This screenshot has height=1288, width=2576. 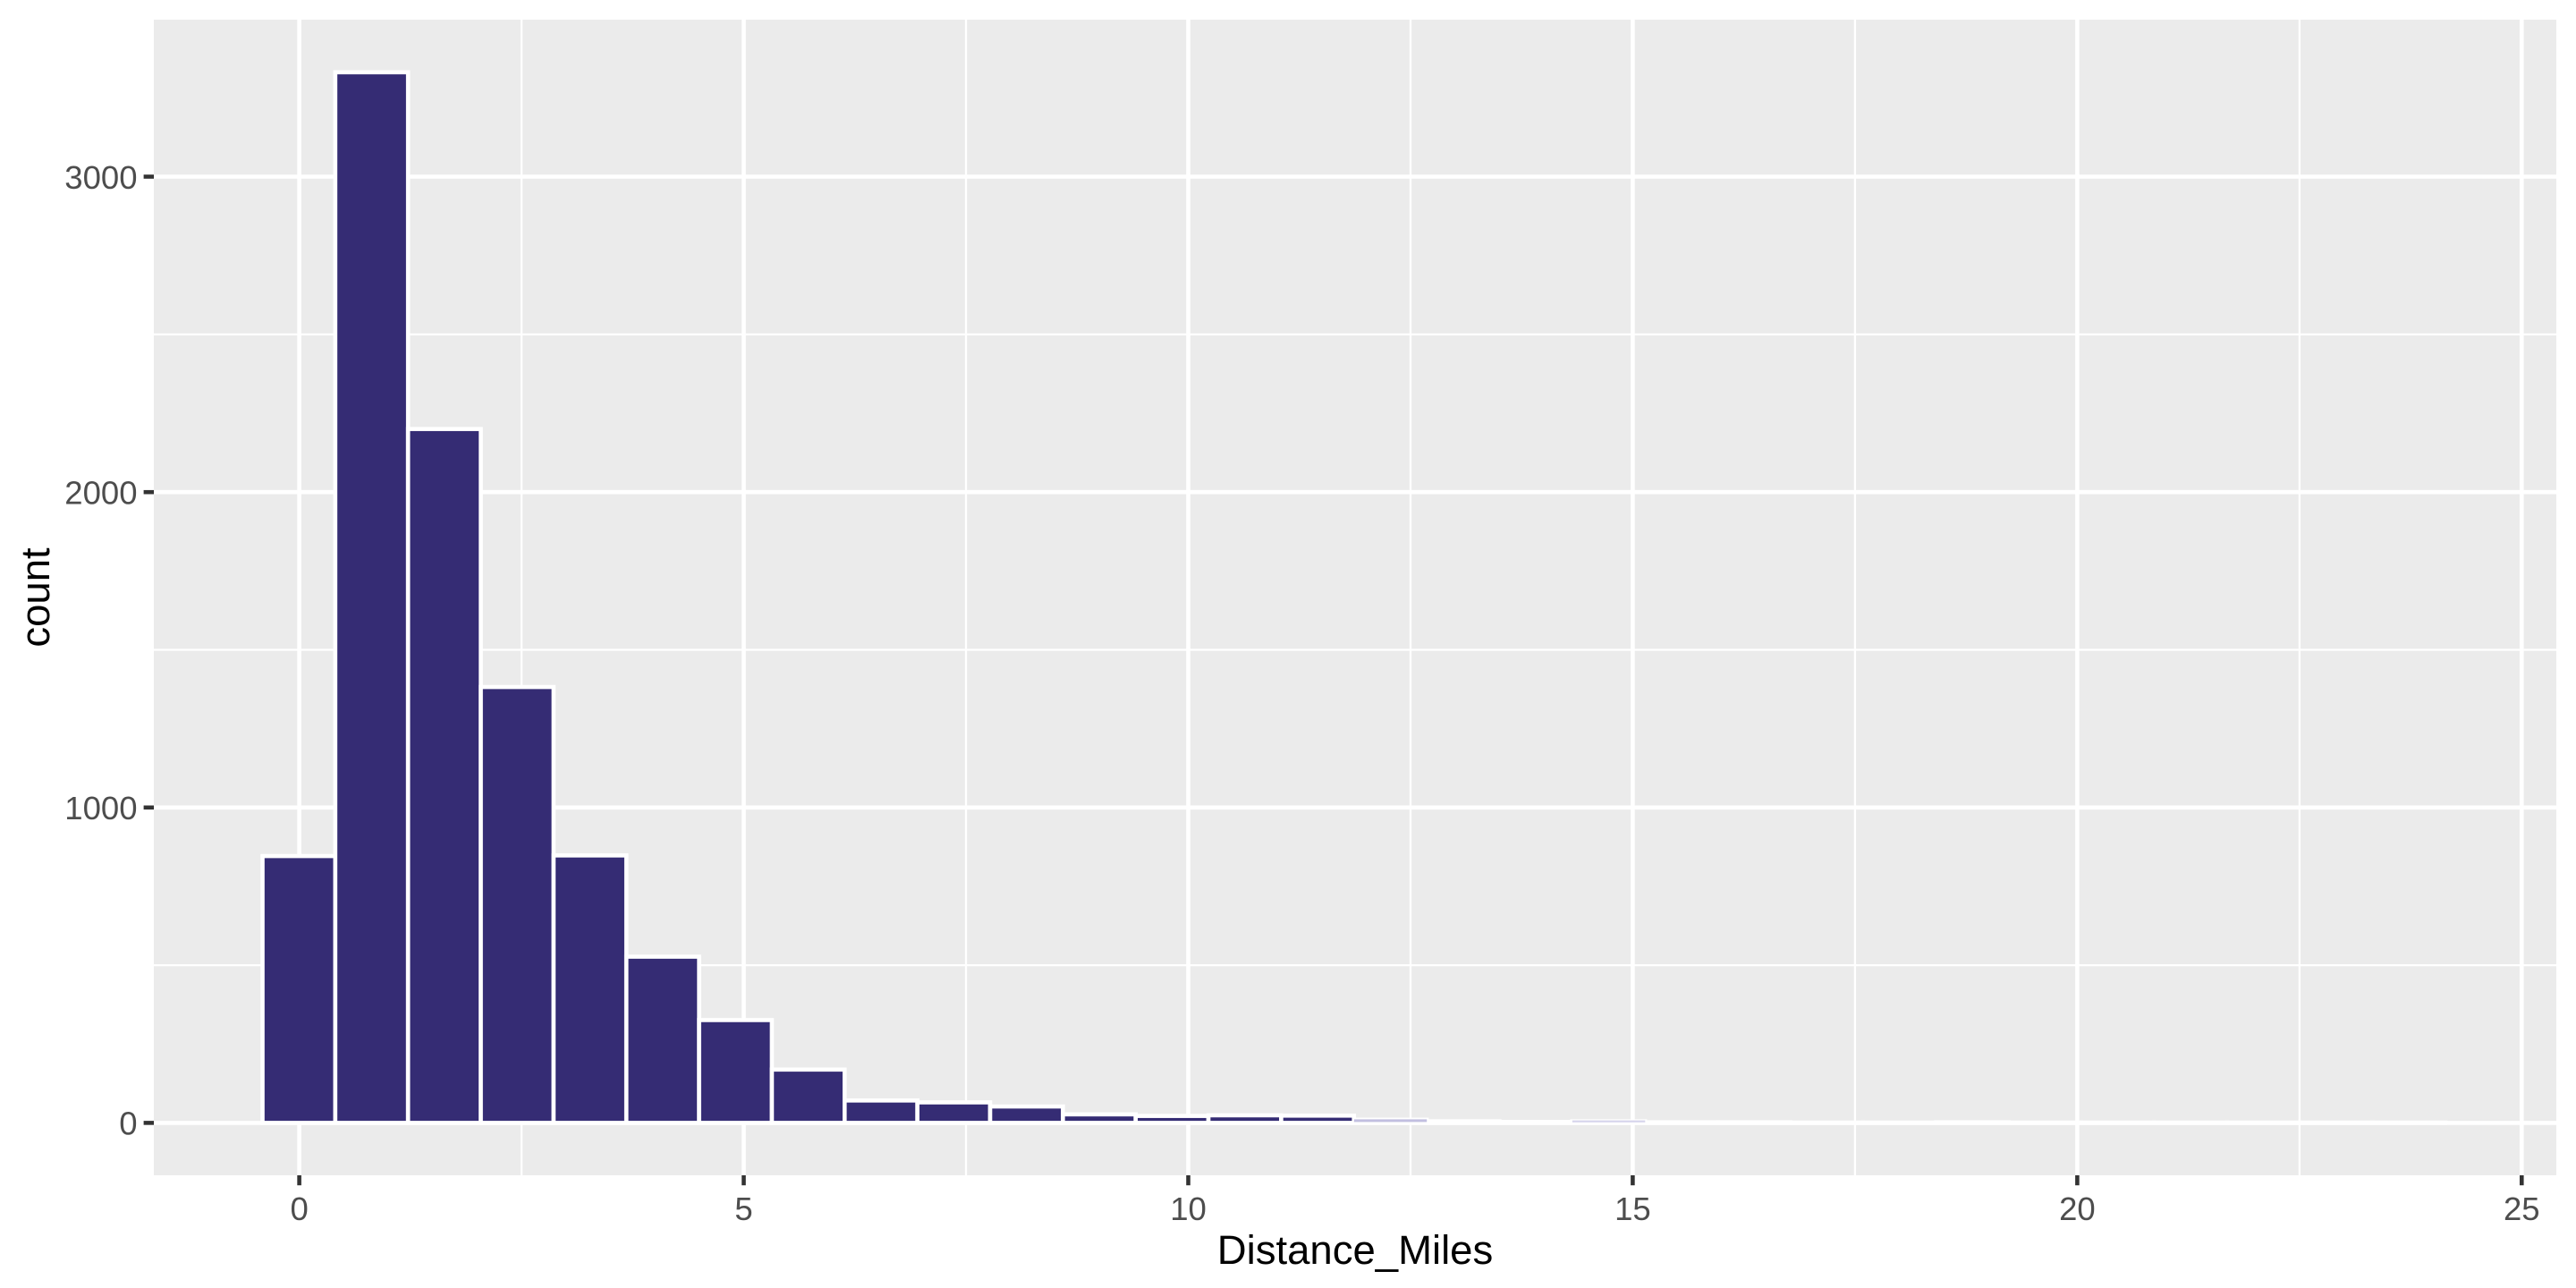 What do you see at coordinates (1188, 1209) in the screenshot?
I see `svg-text: 10` at bounding box center [1188, 1209].